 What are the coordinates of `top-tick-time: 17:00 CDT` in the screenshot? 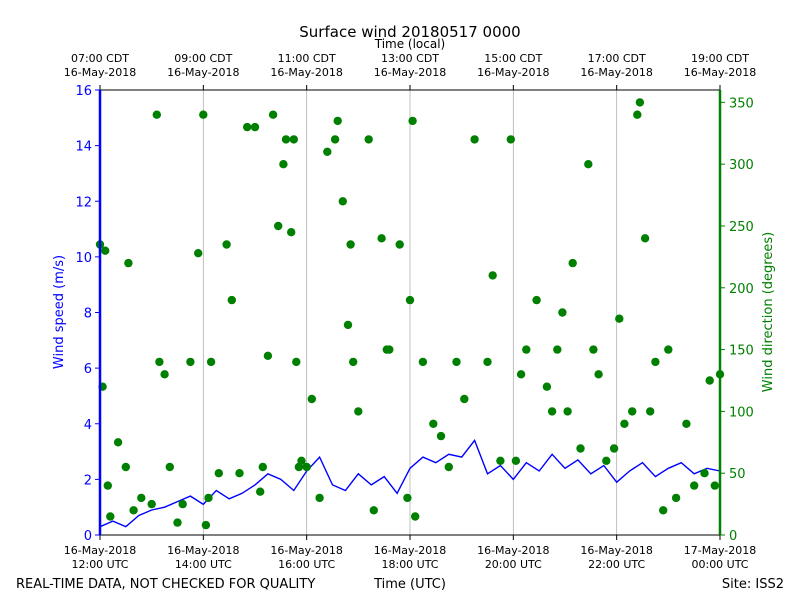 It's located at (617, 58).